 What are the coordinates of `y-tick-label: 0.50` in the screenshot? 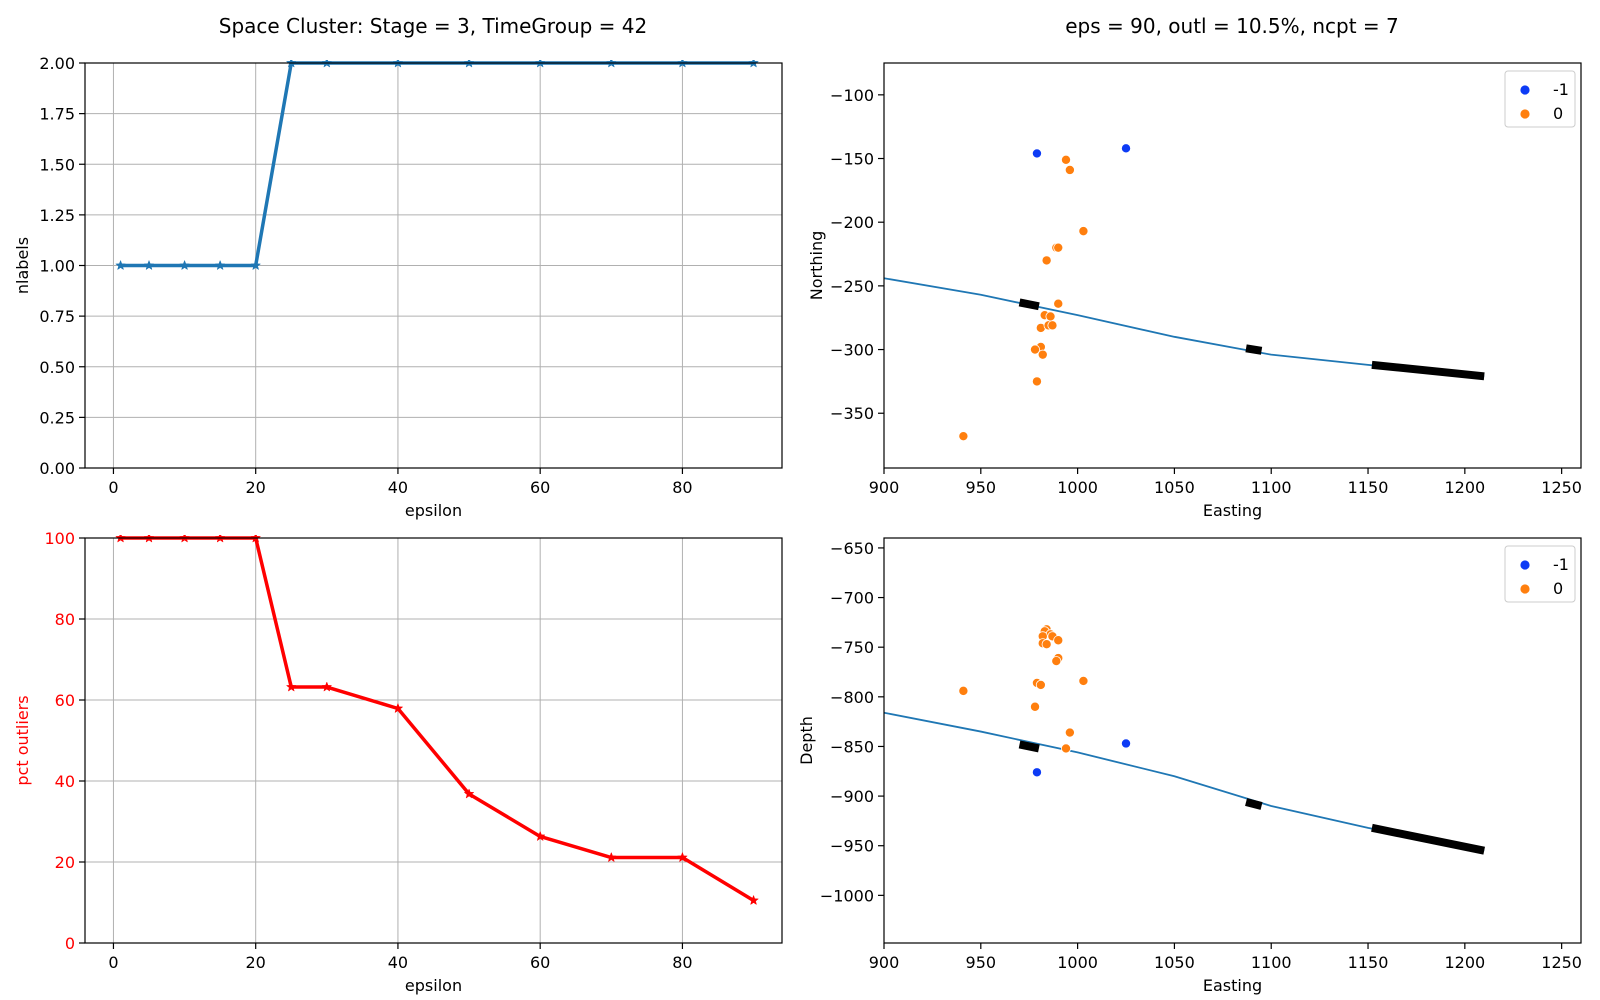 It's located at (57, 367).